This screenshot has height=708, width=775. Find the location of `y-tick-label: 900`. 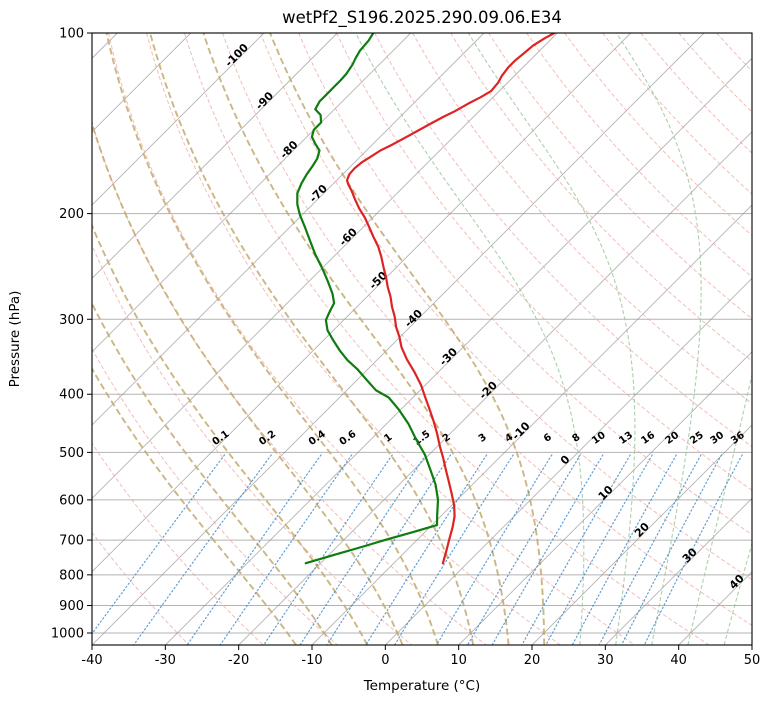

y-tick-label: 900 is located at coordinates (71, 606).